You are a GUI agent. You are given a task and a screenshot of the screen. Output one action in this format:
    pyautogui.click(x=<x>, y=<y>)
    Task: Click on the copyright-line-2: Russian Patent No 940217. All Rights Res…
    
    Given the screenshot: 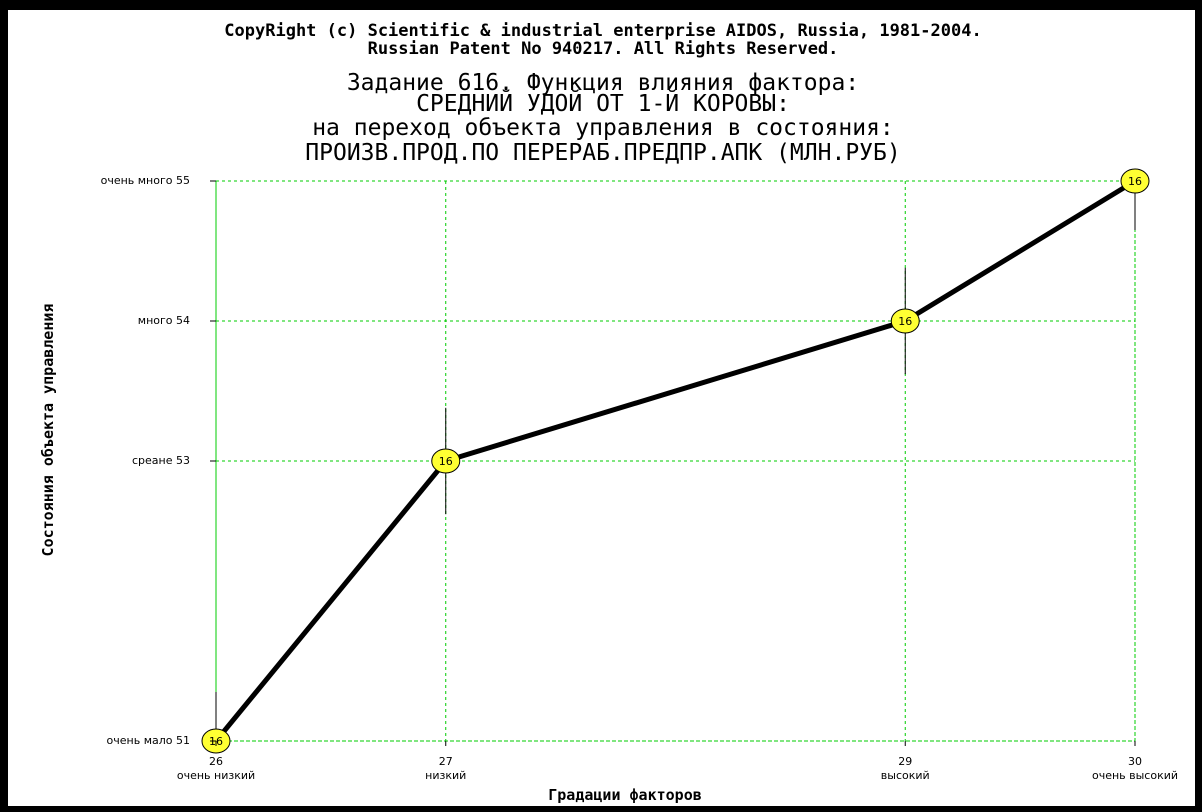 What is the action you would take?
    pyautogui.click(x=603, y=49)
    